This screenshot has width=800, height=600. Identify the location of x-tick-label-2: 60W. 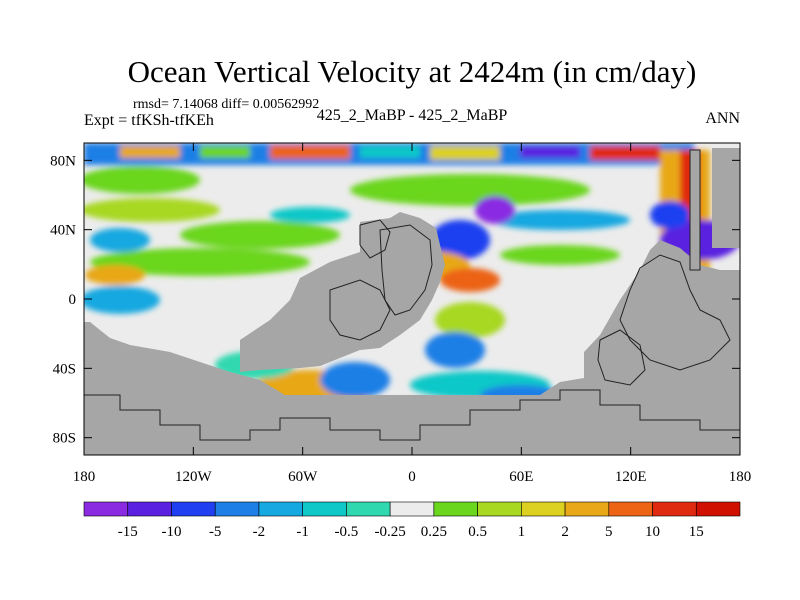
(303, 477).